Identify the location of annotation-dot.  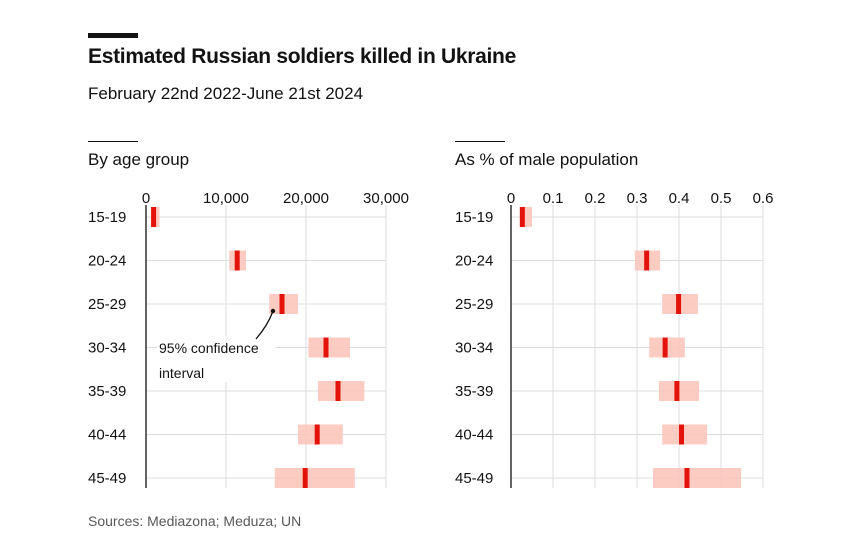
(273, 311).